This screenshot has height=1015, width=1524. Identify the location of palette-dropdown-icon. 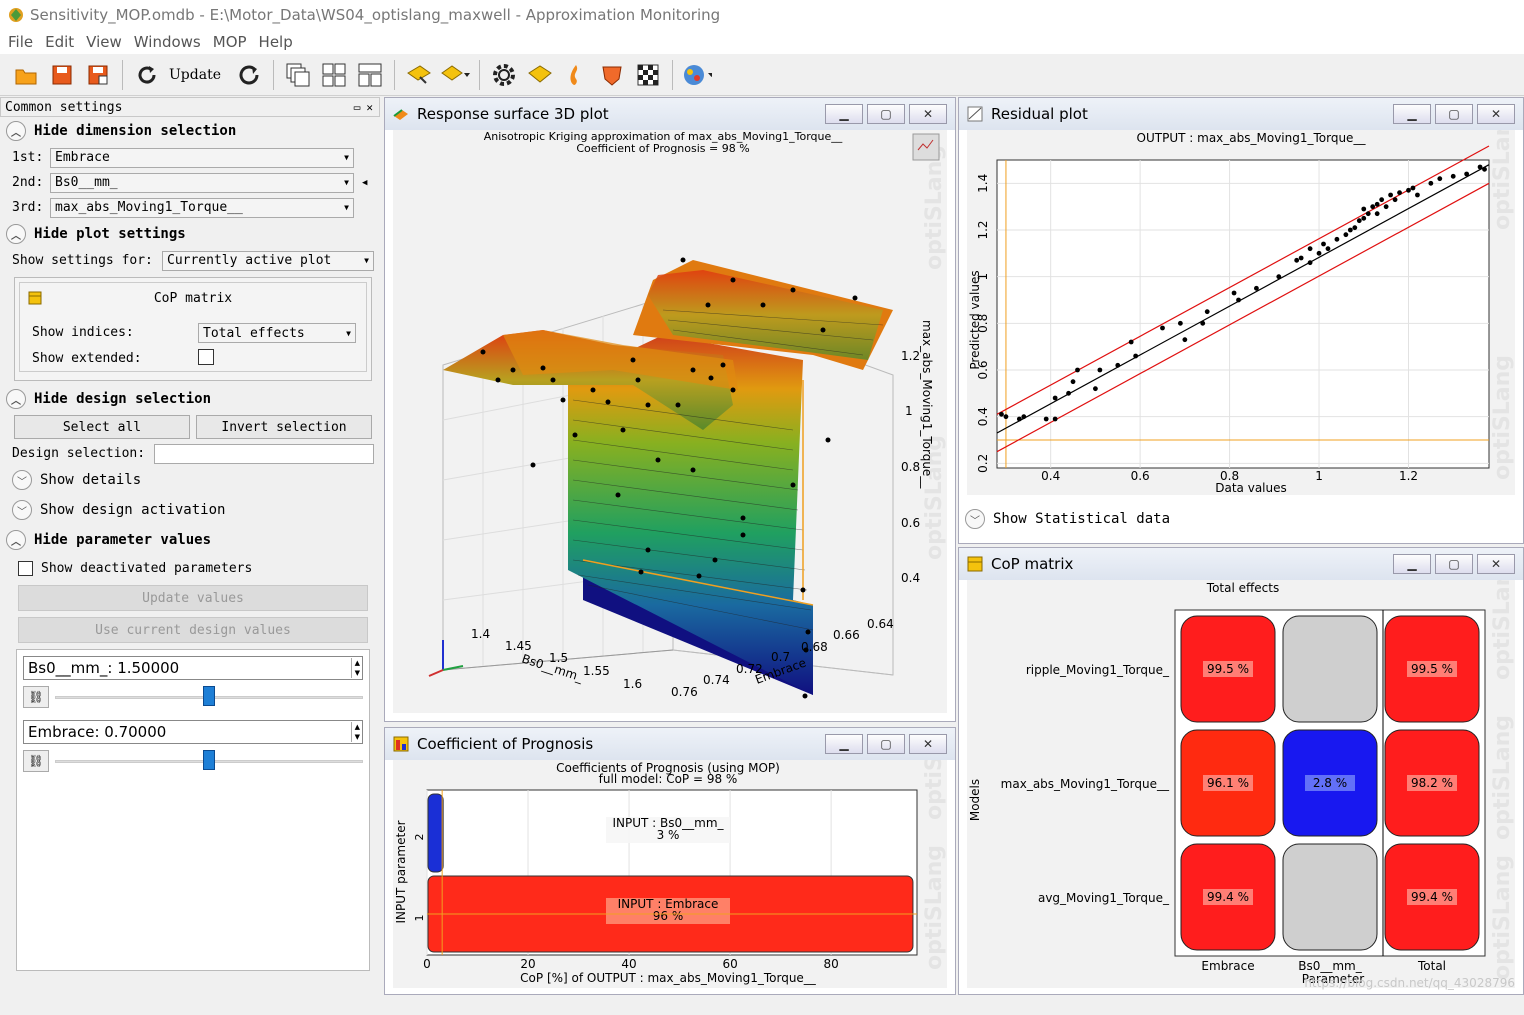
(697, 75).